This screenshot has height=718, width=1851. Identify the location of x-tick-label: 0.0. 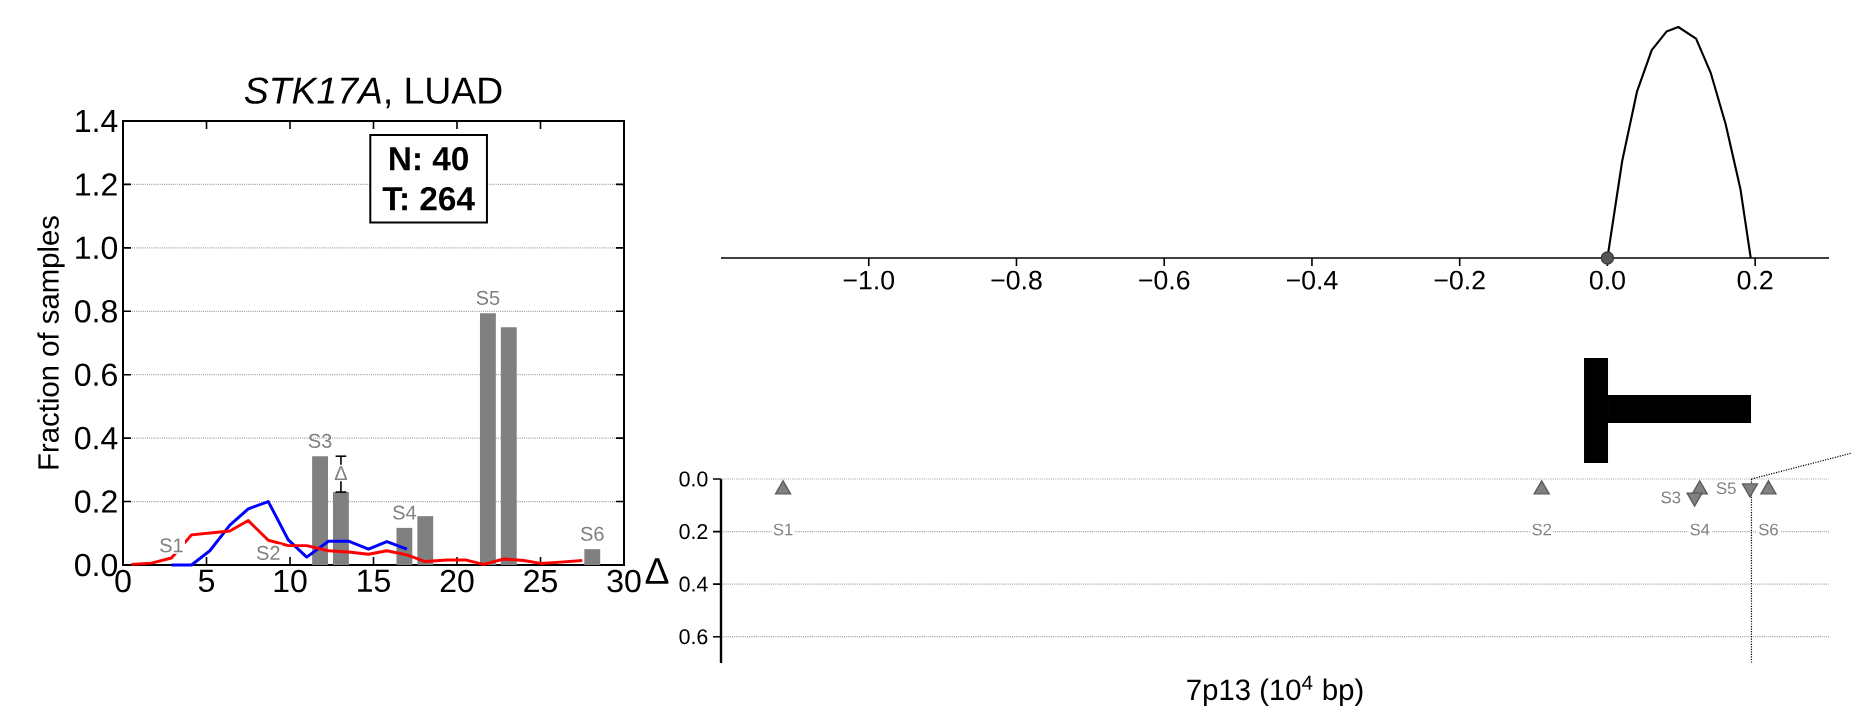
(1607, 280).